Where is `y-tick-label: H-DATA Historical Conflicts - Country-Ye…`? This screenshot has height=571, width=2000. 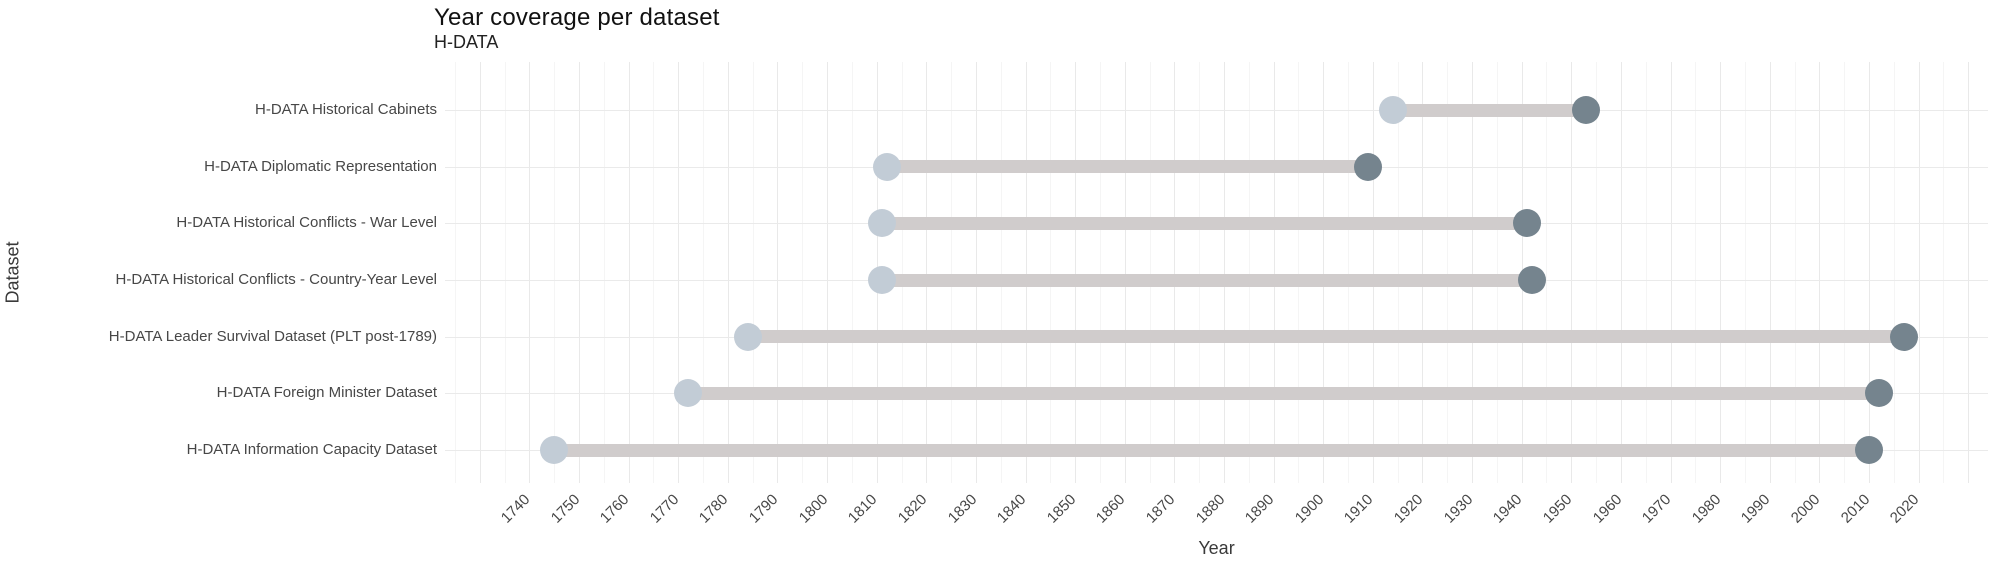
y-tick-label: H-DATA Historical Conflicts - Country-Ye… is located at coordinates (276, 279).